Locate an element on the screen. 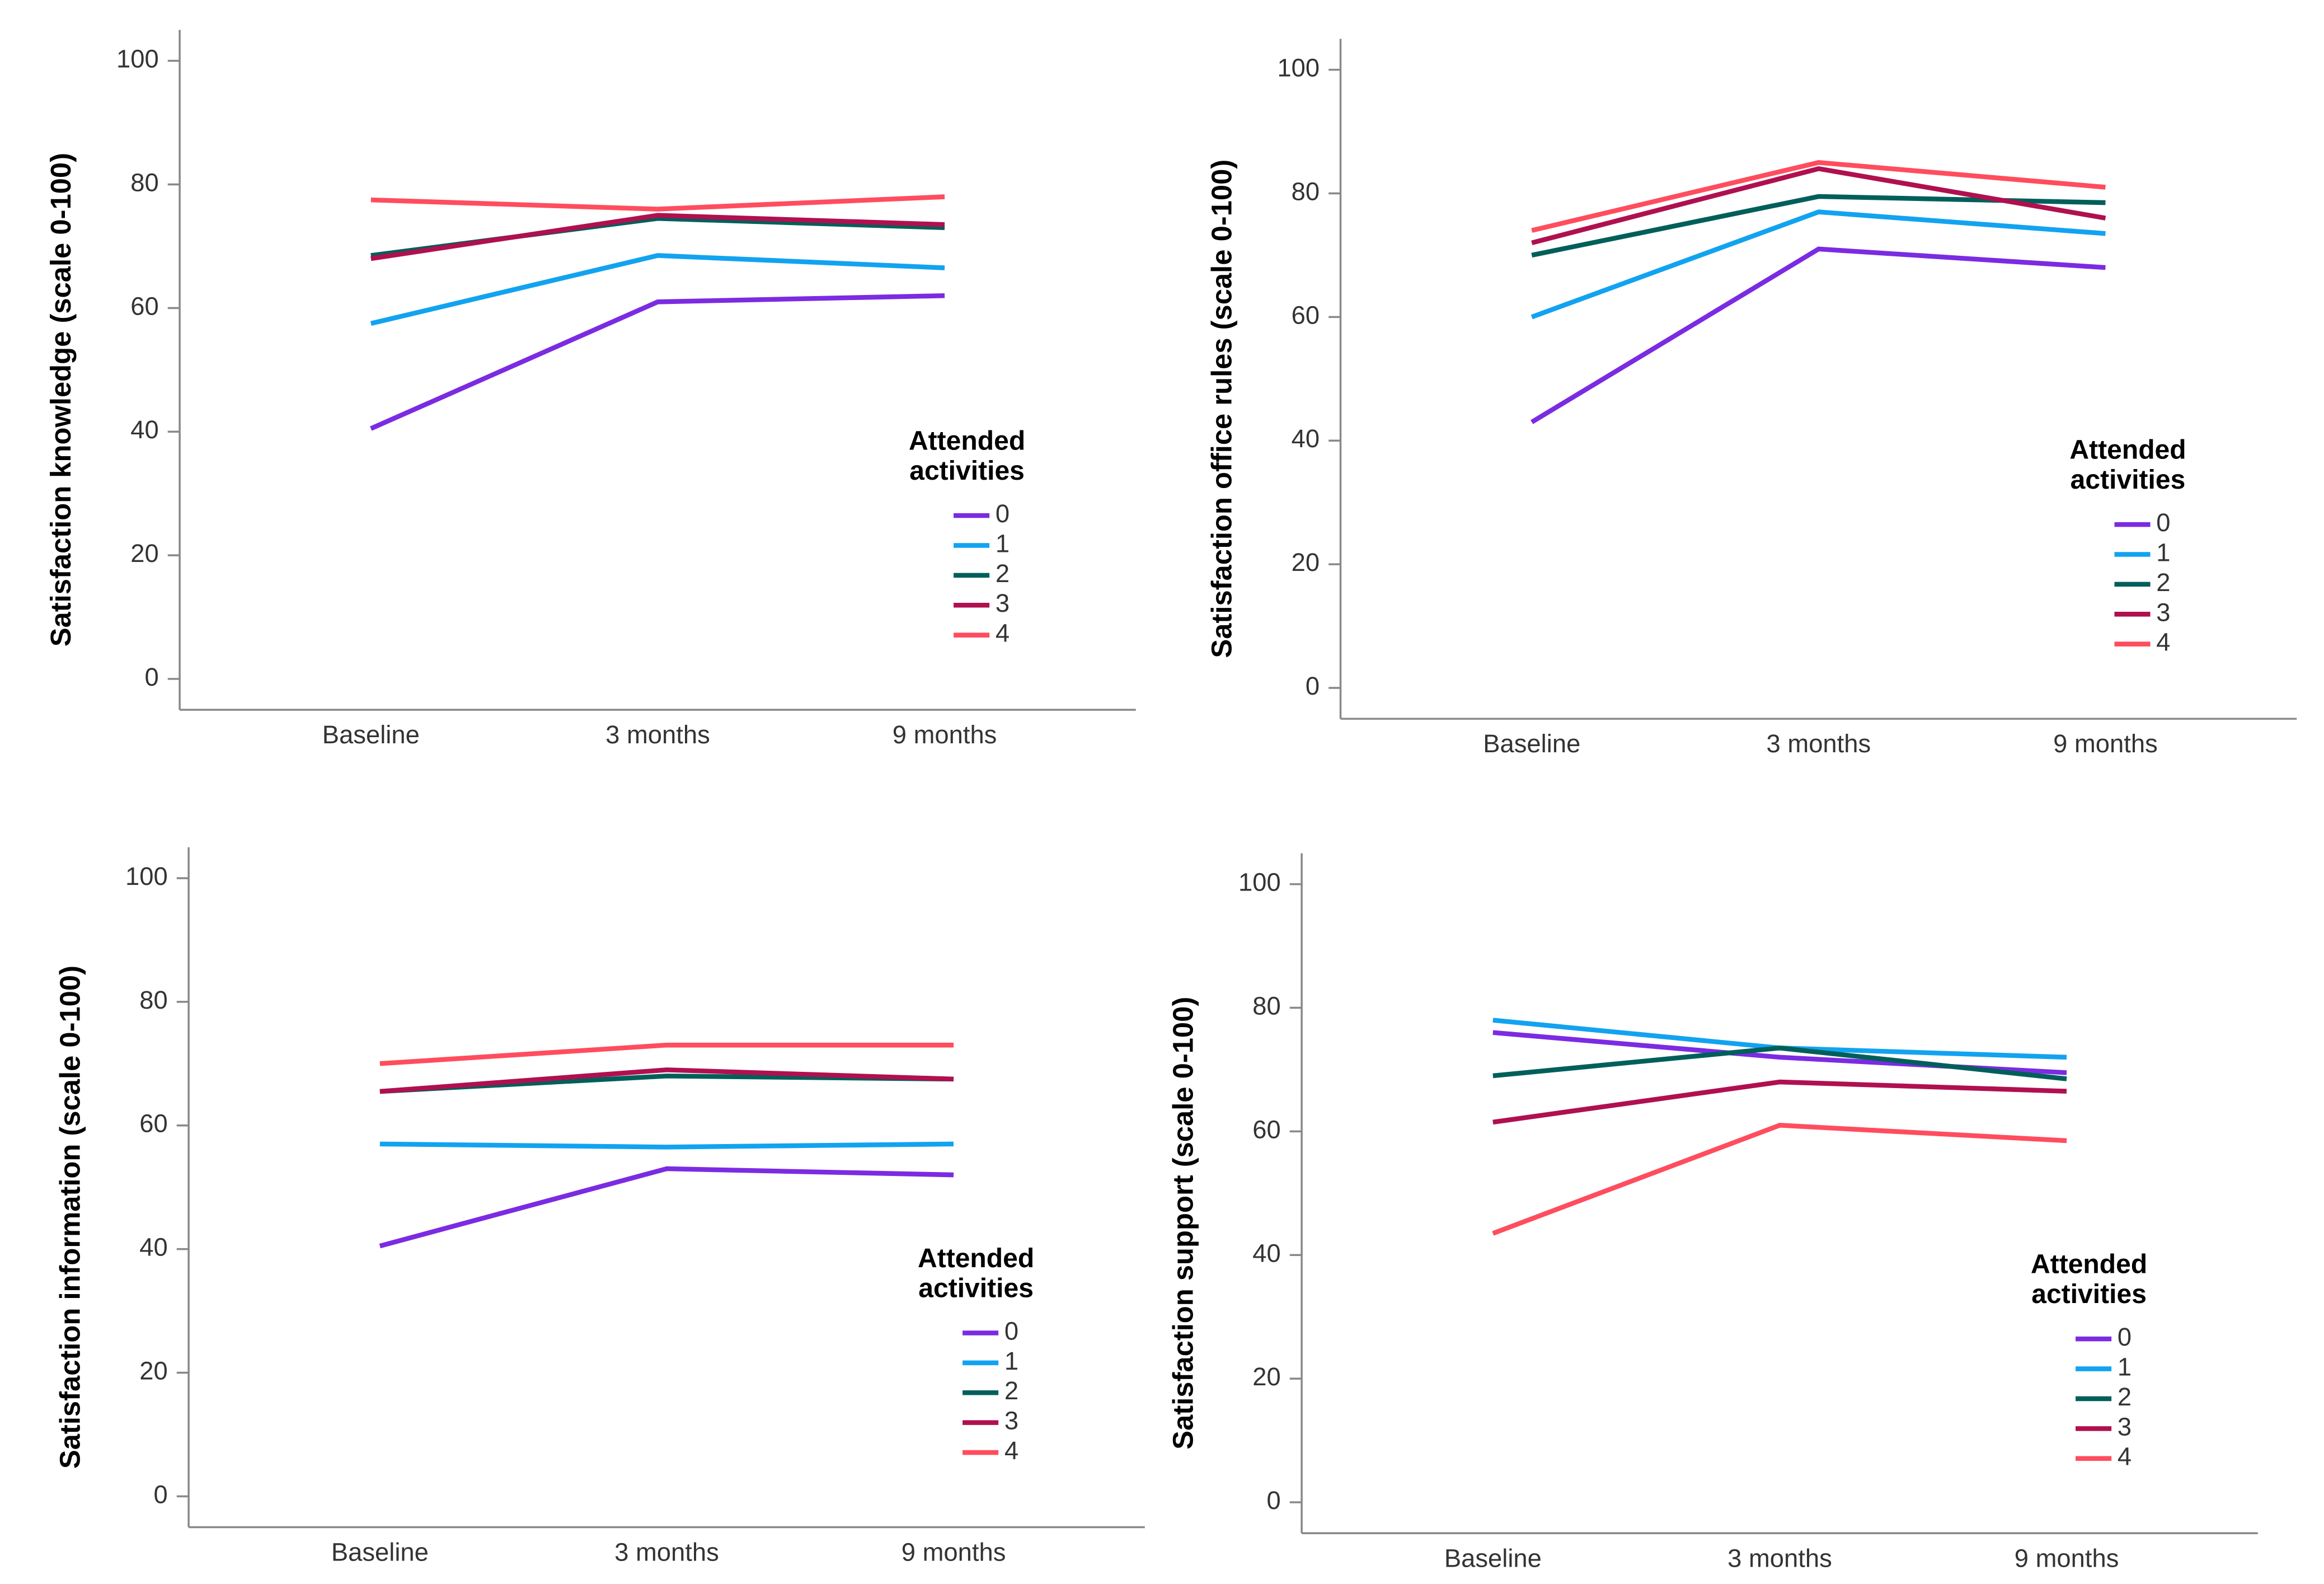  y-axis-title: Satisfaction support (scale 0-100) is located at coordinates (1183, 1223).